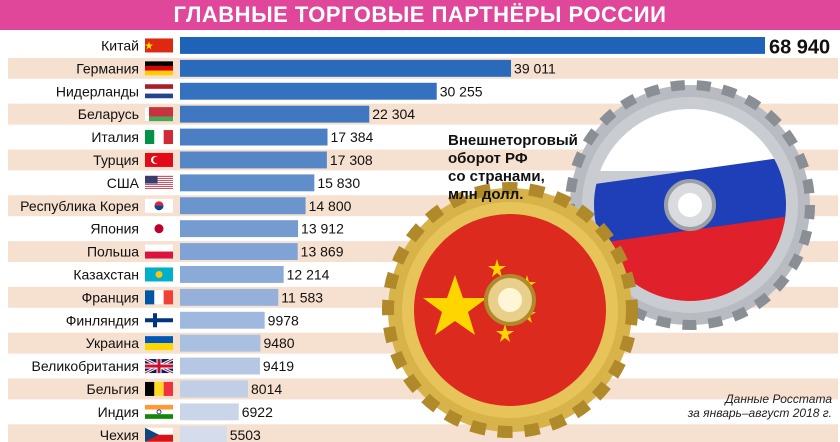 The width and height of the screenshot is (840, 442). What do you see at coordinates (257, 412) in the screenshot?
I see `value-label: 6922` at bounding box center [257, 412].